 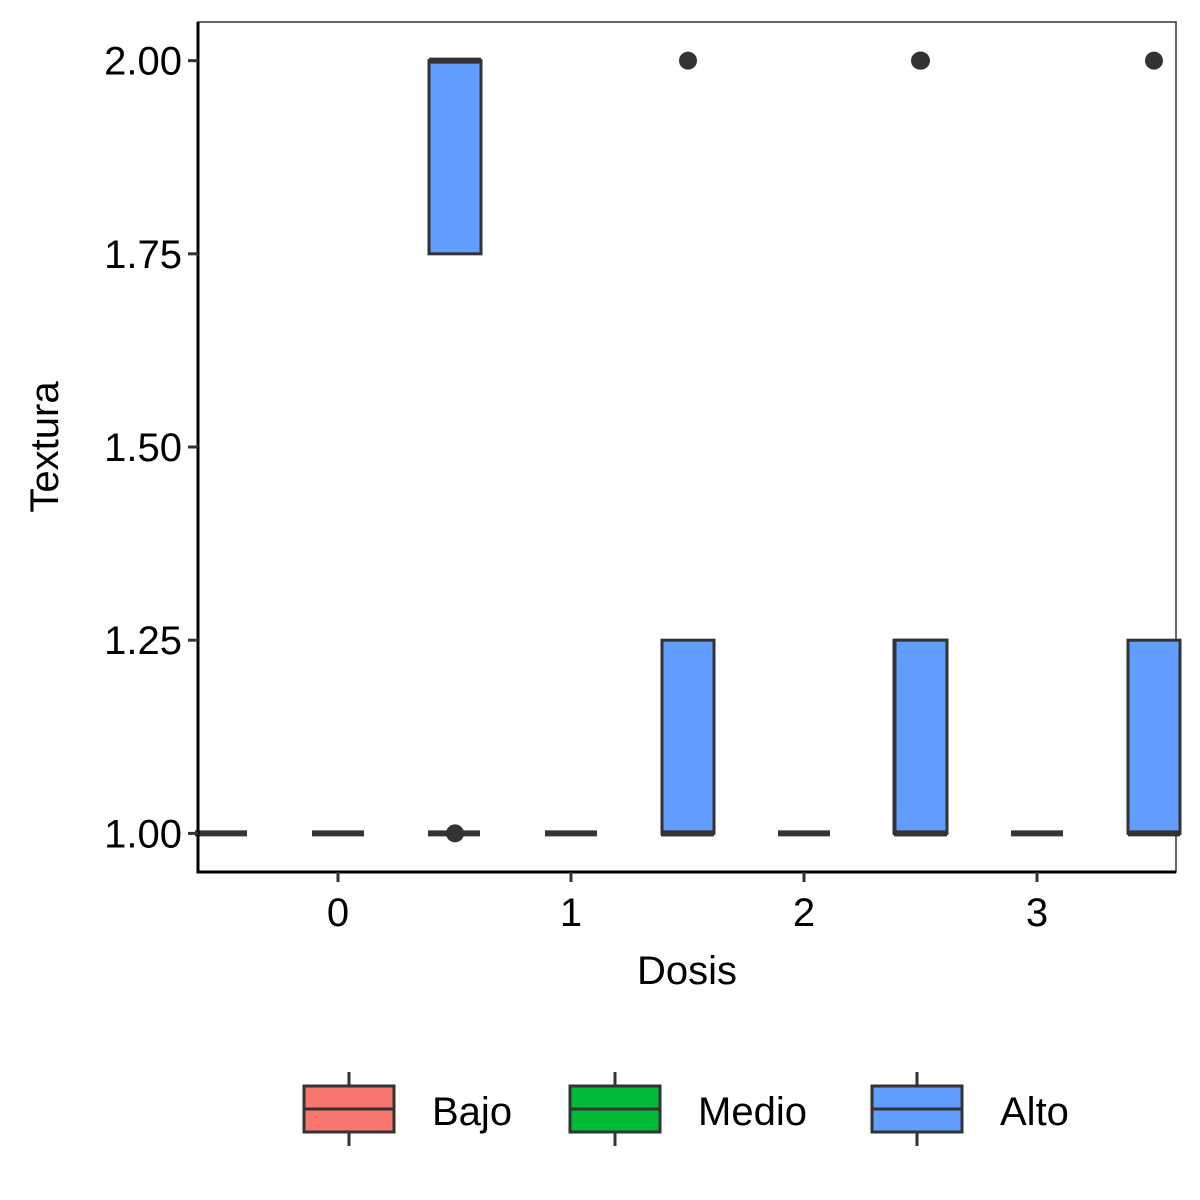 I want to click on x-tick-label: 3, so click(x=1037, y=913).